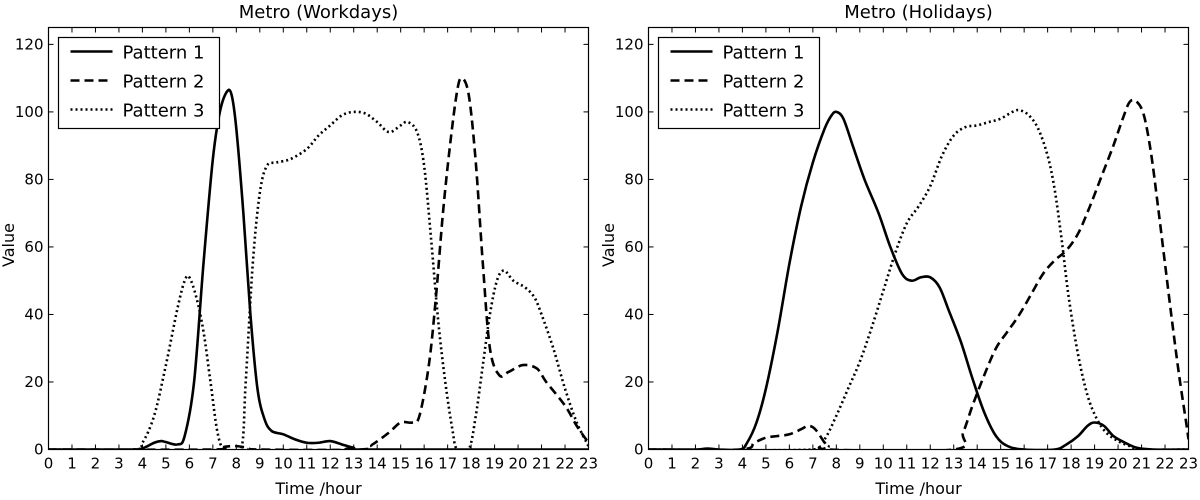  What do you see at coordinates (319, 12) in the screenshot?
I see `chart-title: Metro (Workdays)` at bounding box center [319, 12].